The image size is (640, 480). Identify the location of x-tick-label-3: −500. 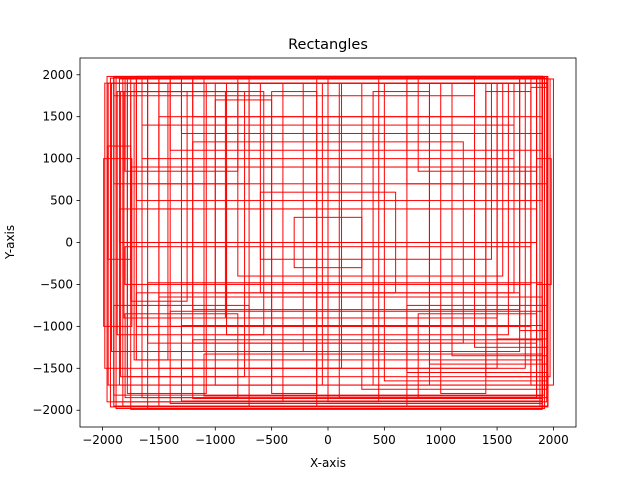
(271, 440).